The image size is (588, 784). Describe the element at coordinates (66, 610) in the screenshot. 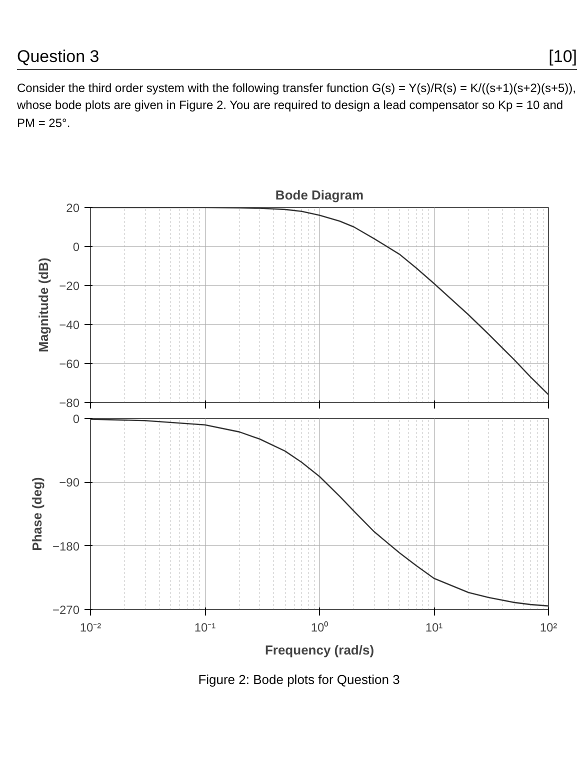

I see `y-tick-label: −270` at that location.